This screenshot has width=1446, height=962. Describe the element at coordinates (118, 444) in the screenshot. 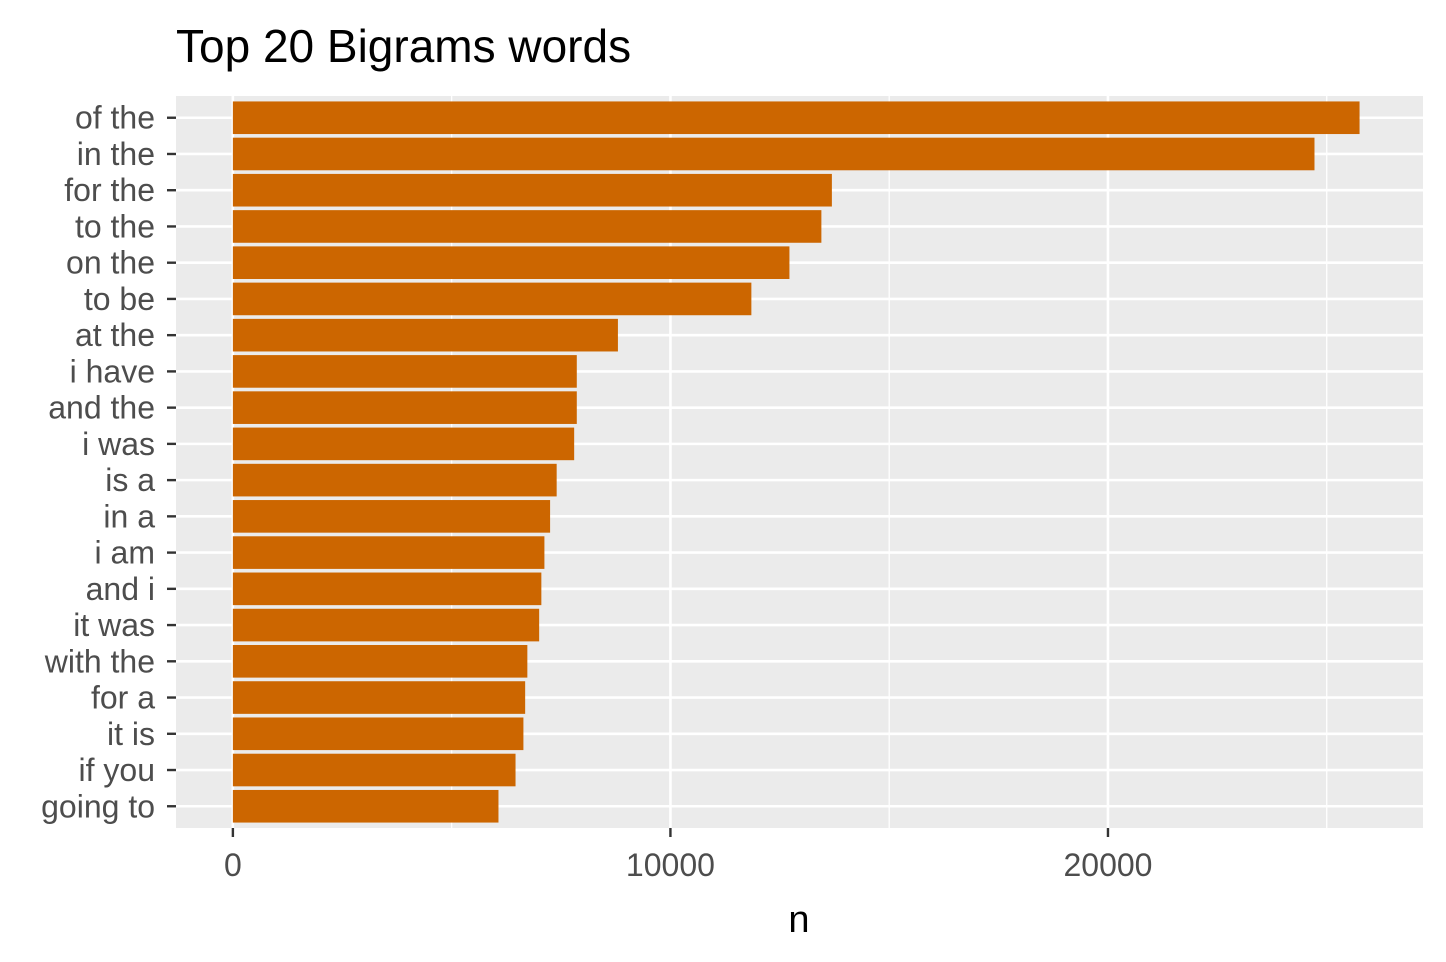

I see `y-tick-label: i was` at that location.